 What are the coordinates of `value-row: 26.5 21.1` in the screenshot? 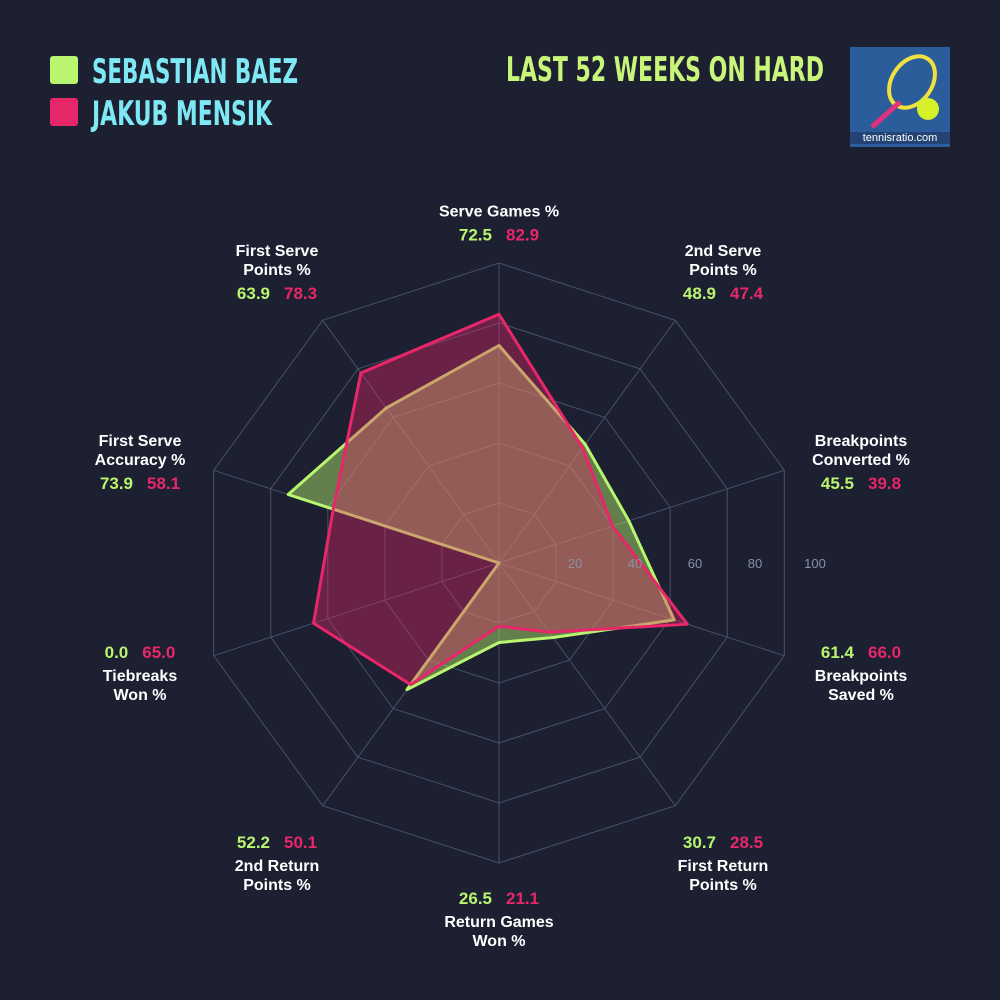 It's located at (498, 899).